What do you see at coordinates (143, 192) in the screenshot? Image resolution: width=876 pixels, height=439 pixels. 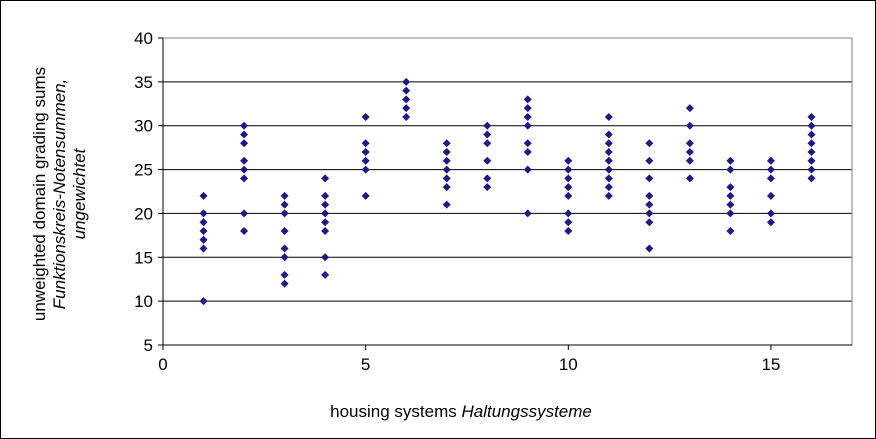 I see `y-tick-labels: 5 10 15 20 25 30 35 40` at bounding box center [143, 192].